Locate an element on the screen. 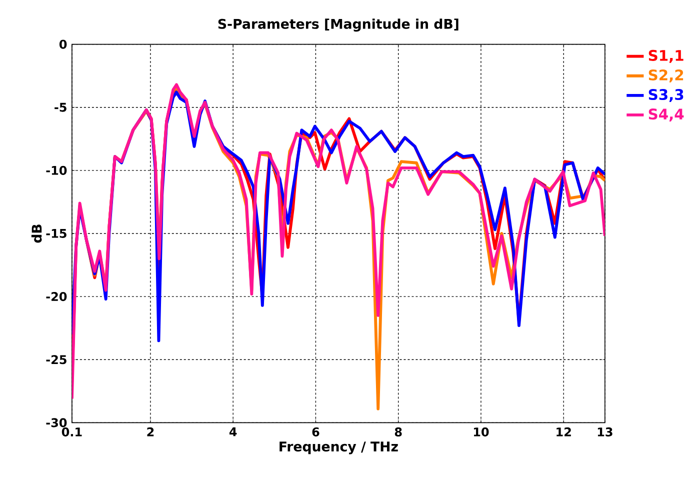 This screenshot has width=691, height=477. x-tick-label: 6 is located at coordinates (316, 432).